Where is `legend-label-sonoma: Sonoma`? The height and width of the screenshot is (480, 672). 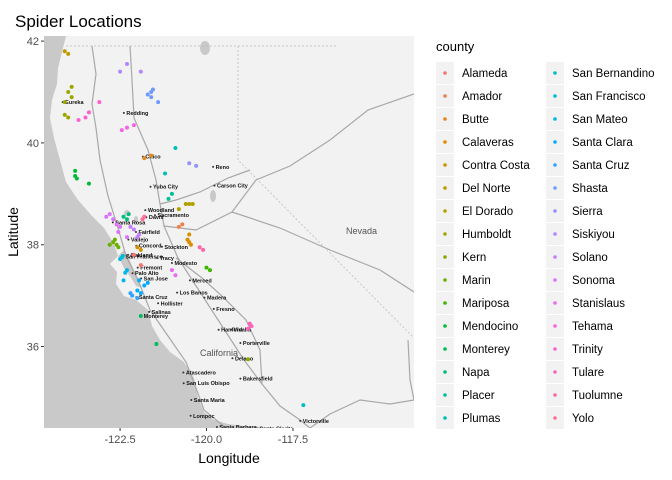
legend-label-sonoma: Sonoma is located at coordinates (593, 281).